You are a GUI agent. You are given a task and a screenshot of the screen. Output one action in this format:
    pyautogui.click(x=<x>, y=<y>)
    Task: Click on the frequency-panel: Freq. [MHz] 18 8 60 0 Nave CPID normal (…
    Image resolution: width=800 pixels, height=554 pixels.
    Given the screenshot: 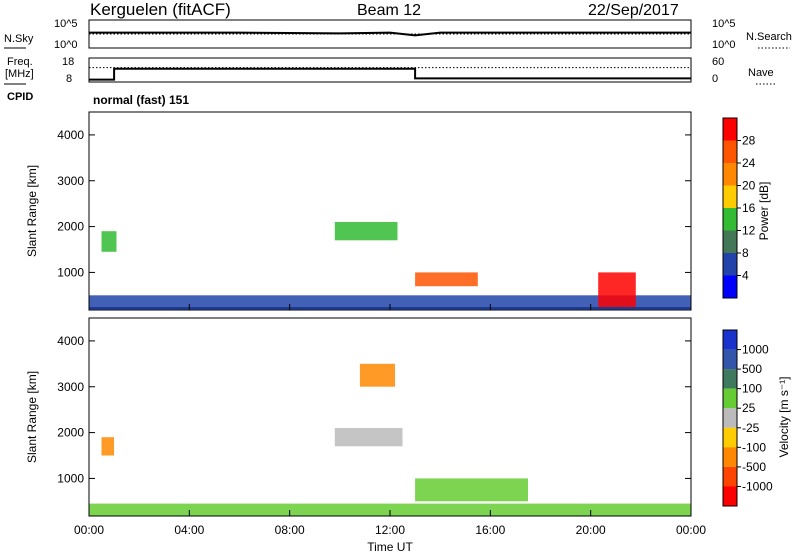 What is the action you would take?
    pyautogui.click(x=390, y=81)
    